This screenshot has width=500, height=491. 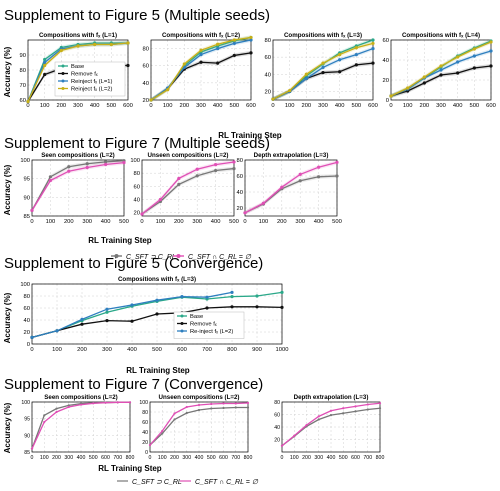 I want to click on legend-label-disjoint: C_SFT ∩ C_RL = ∅, so click(x=220, y=257).